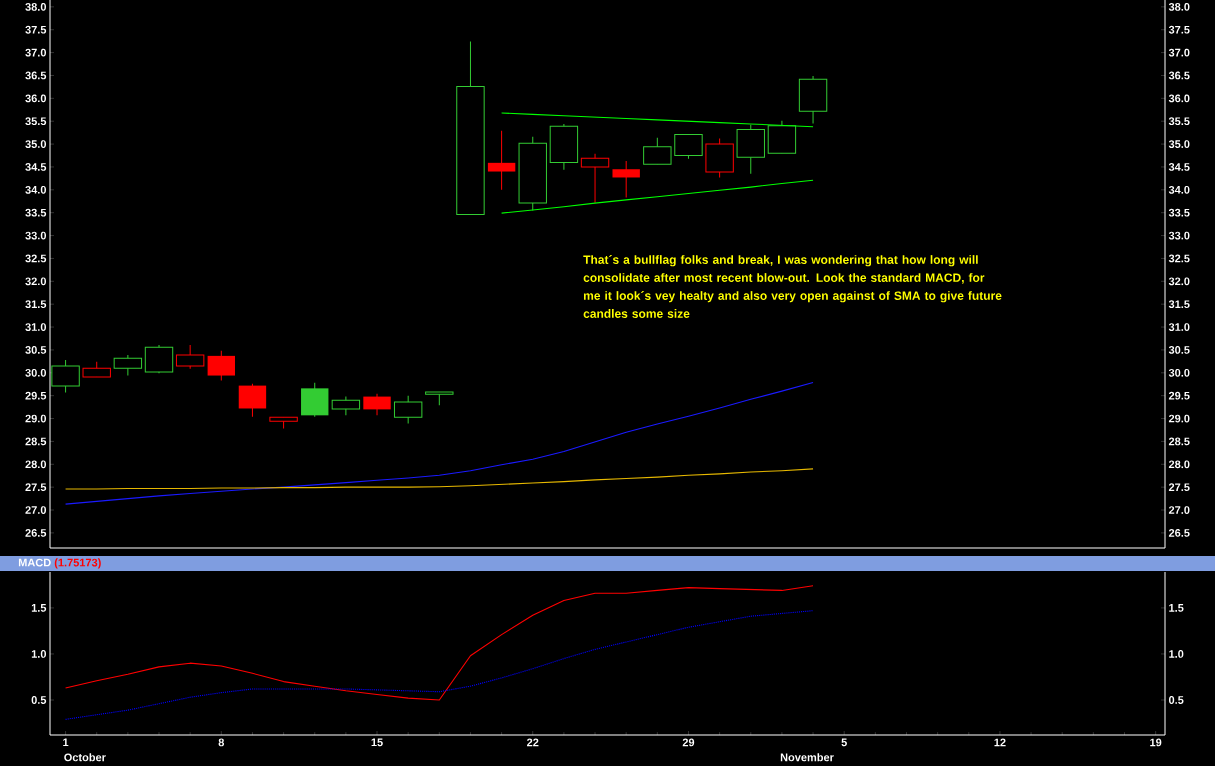 Image resolution: width=1215 pixels, height=766 pixels. I want to click on y-tick-label: 33.0, so click(36, 235).